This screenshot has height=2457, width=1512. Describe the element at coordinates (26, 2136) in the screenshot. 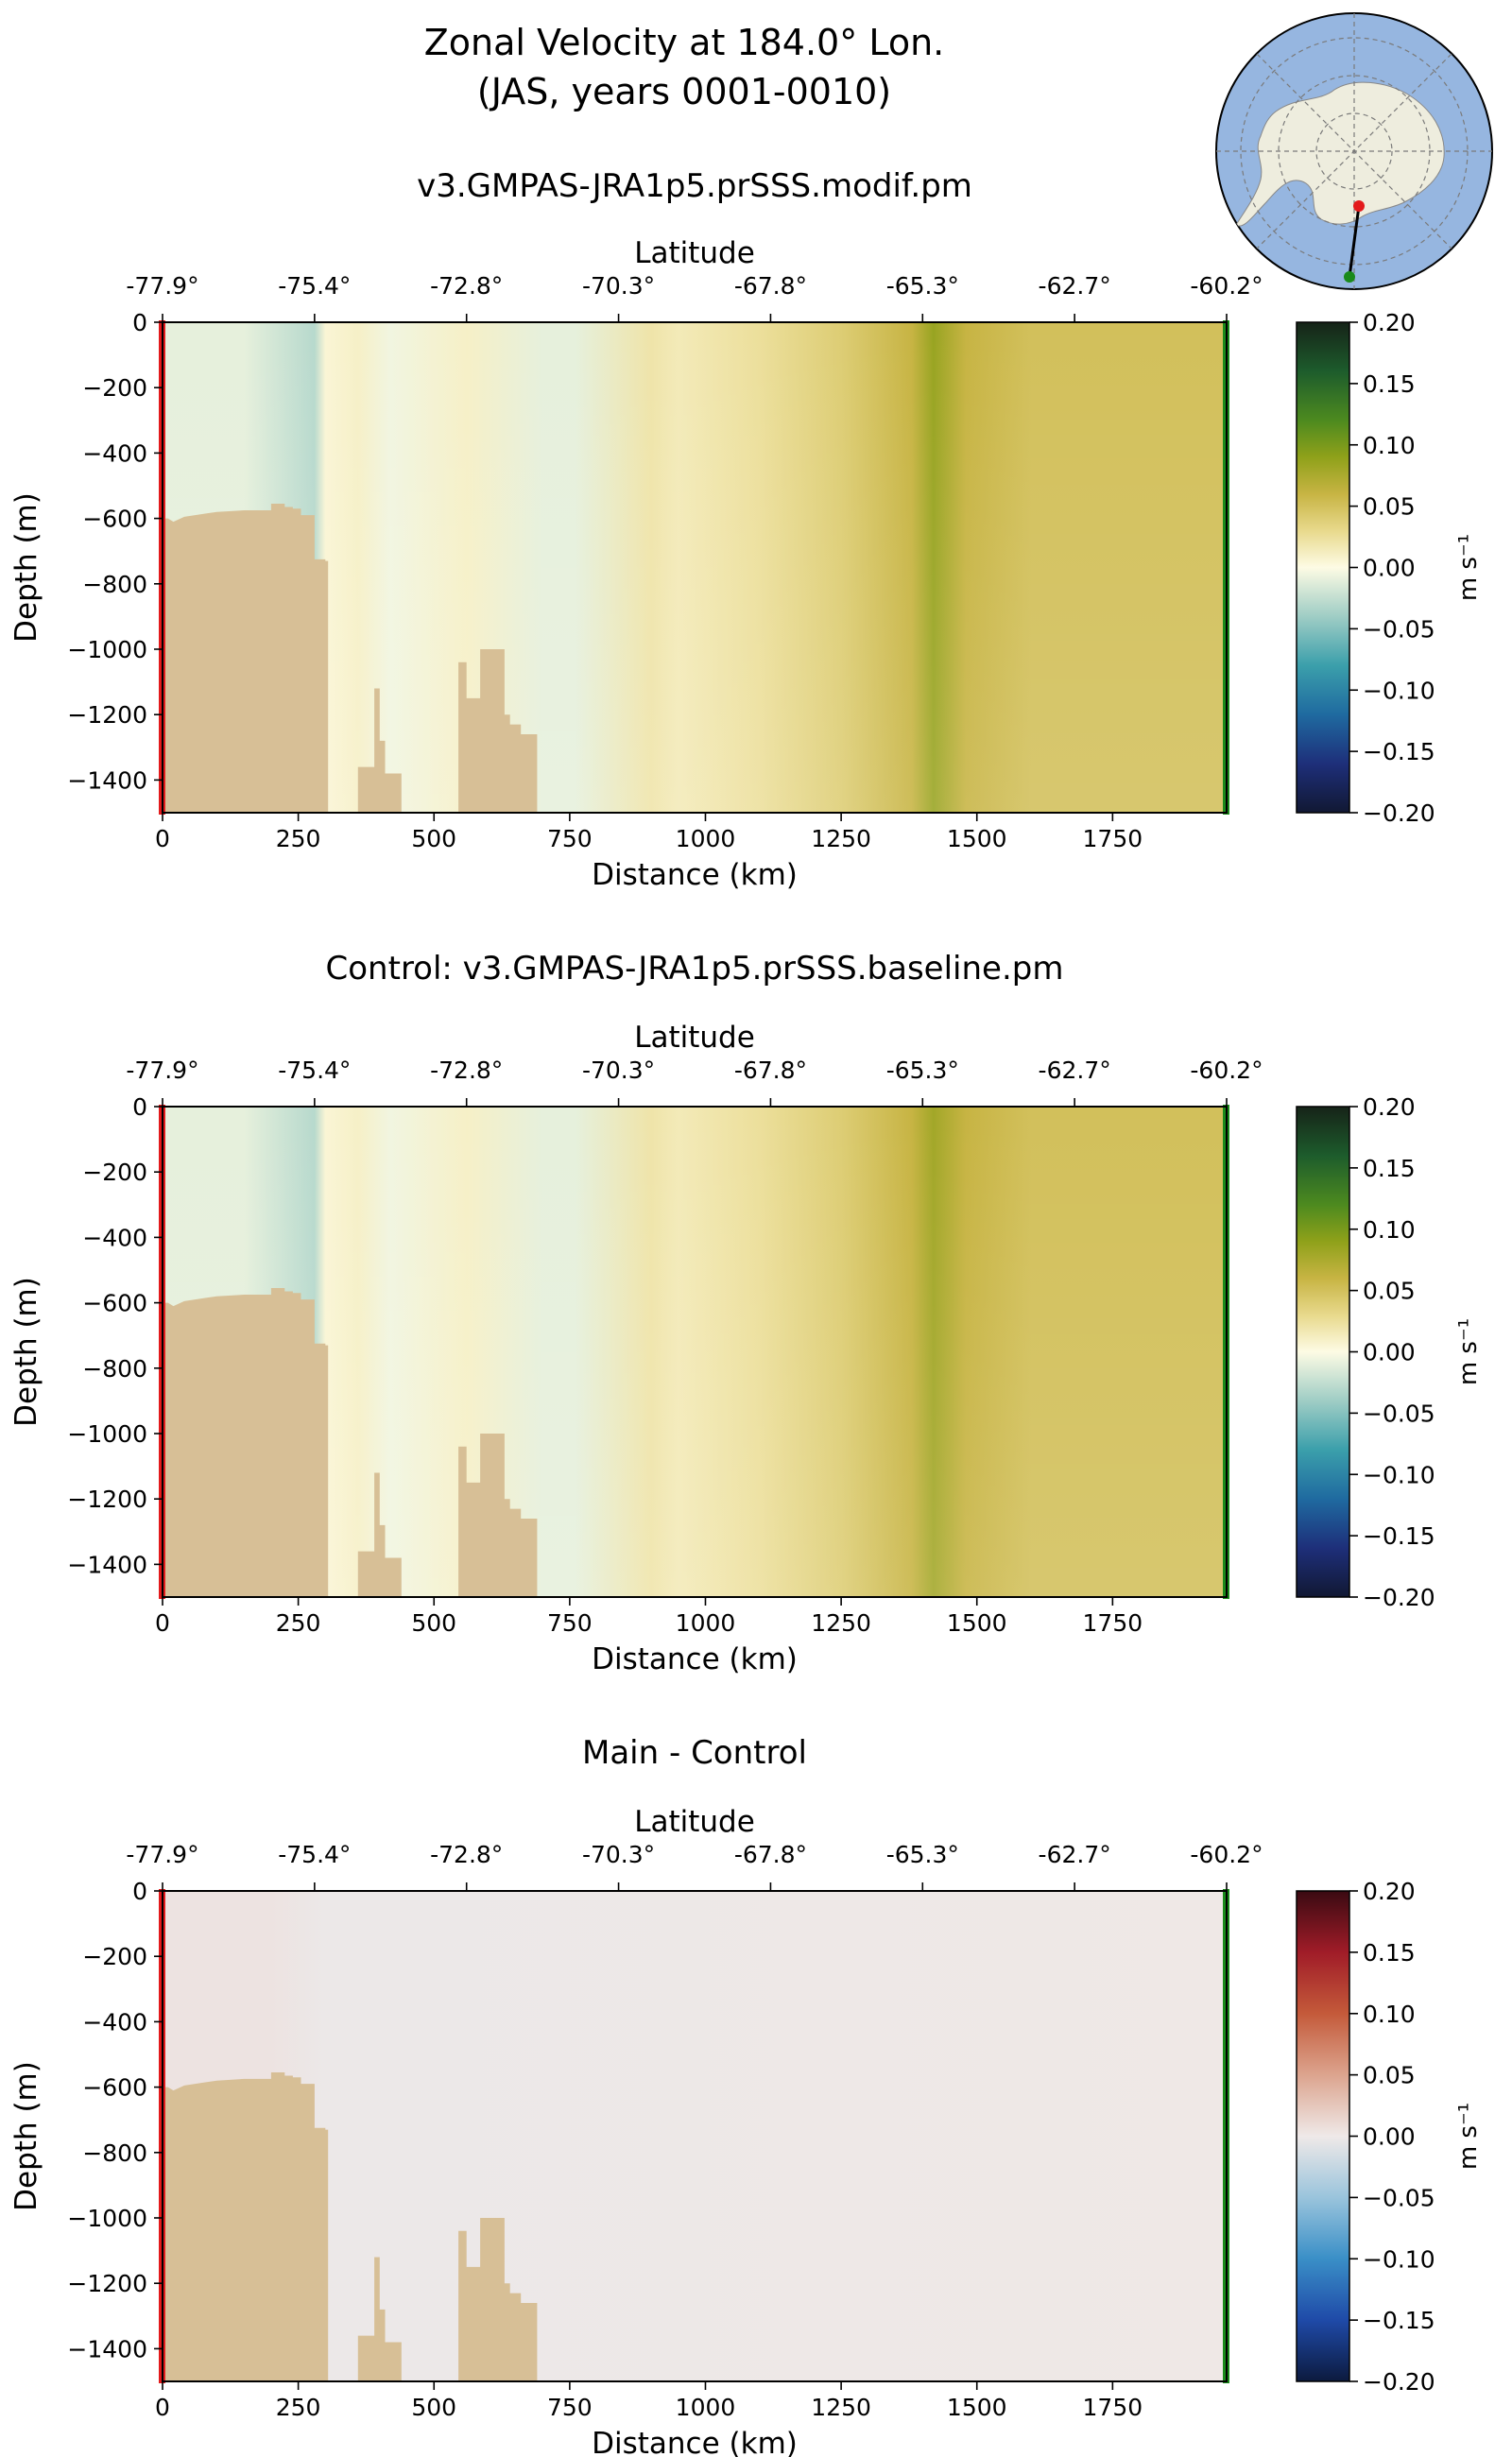

I see `y-axis-label: Depth (m)` at that location.